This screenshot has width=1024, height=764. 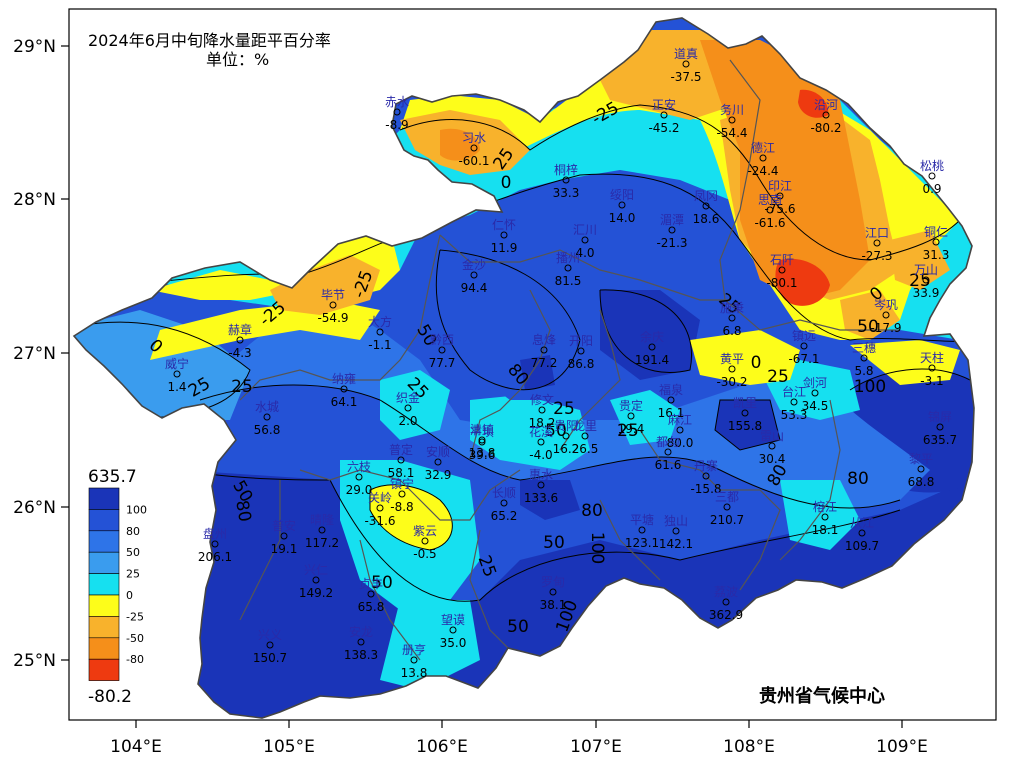 I want to click on station-name: 大方, so click(x=380, y=321).